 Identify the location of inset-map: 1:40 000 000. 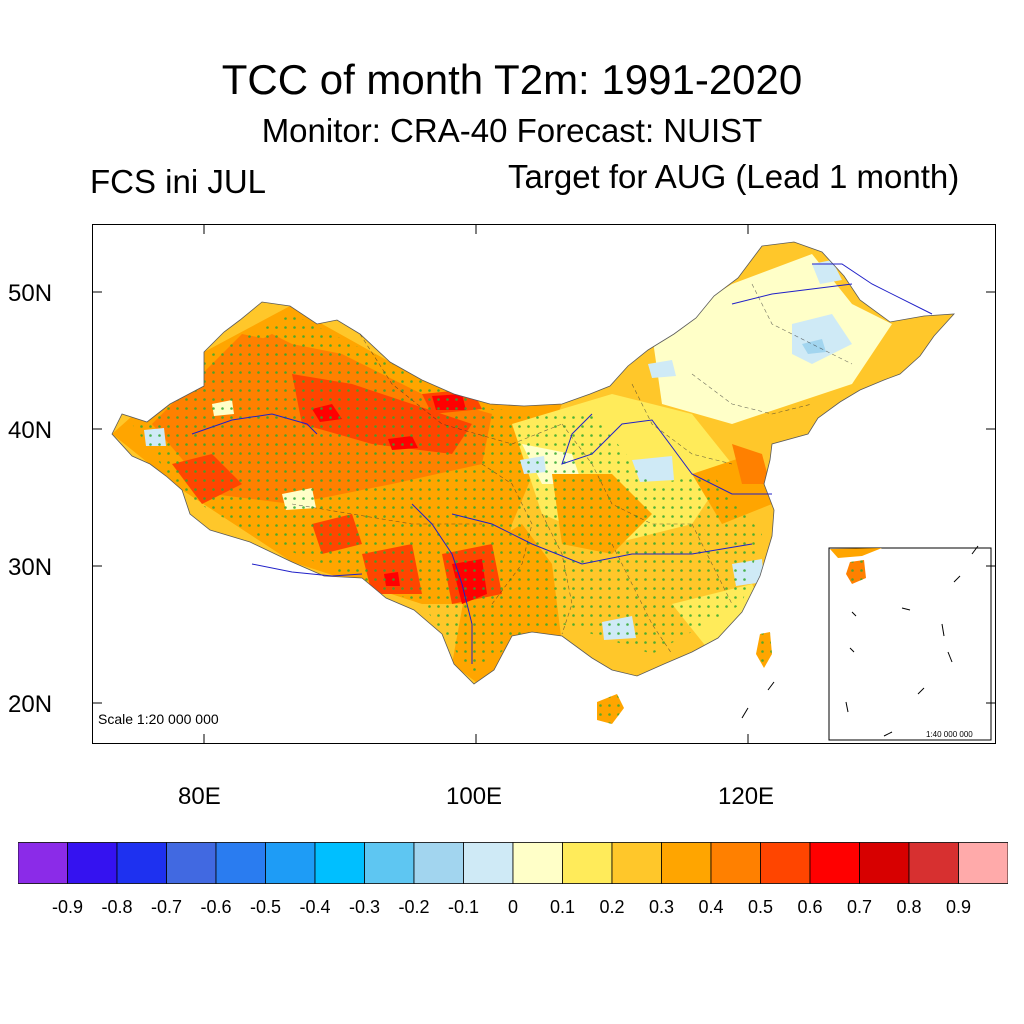
(910, 643).